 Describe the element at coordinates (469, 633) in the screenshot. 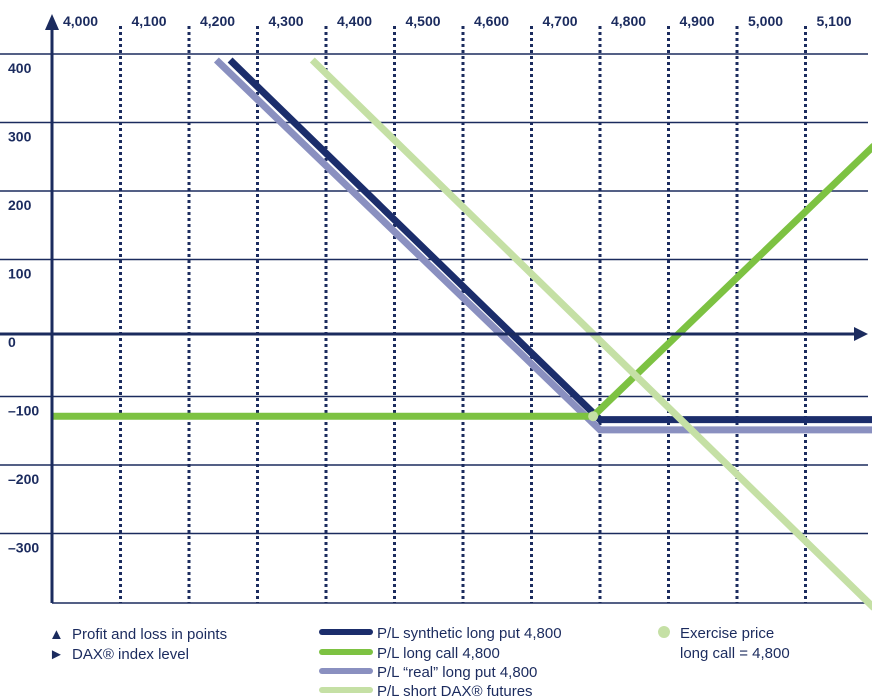

I see `legend-series-label: P/L synthetic long put 4,800` at that location.